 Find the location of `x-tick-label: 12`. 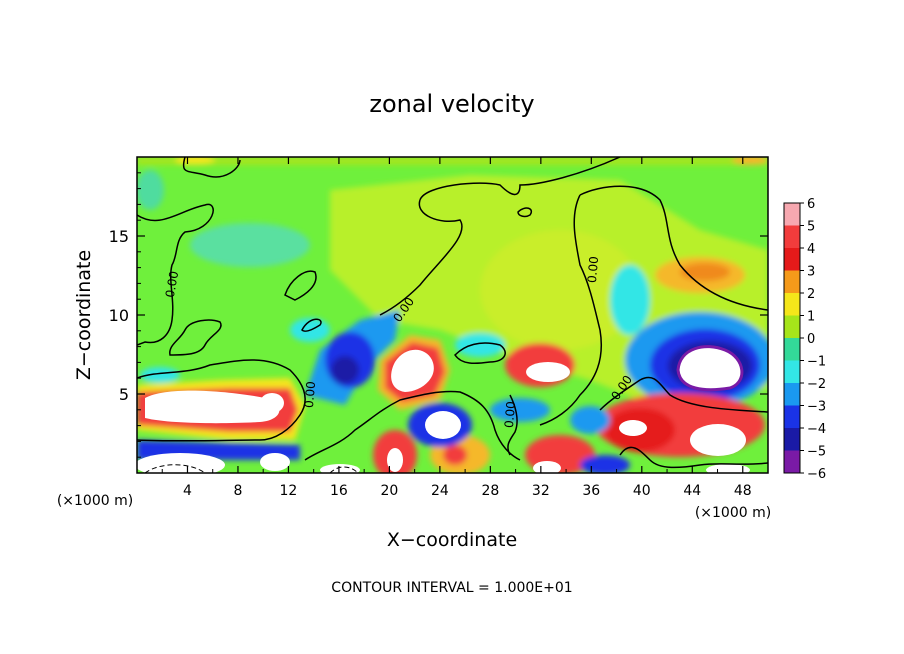

x-tick-label: 12 is located at coordinates (289, 491).